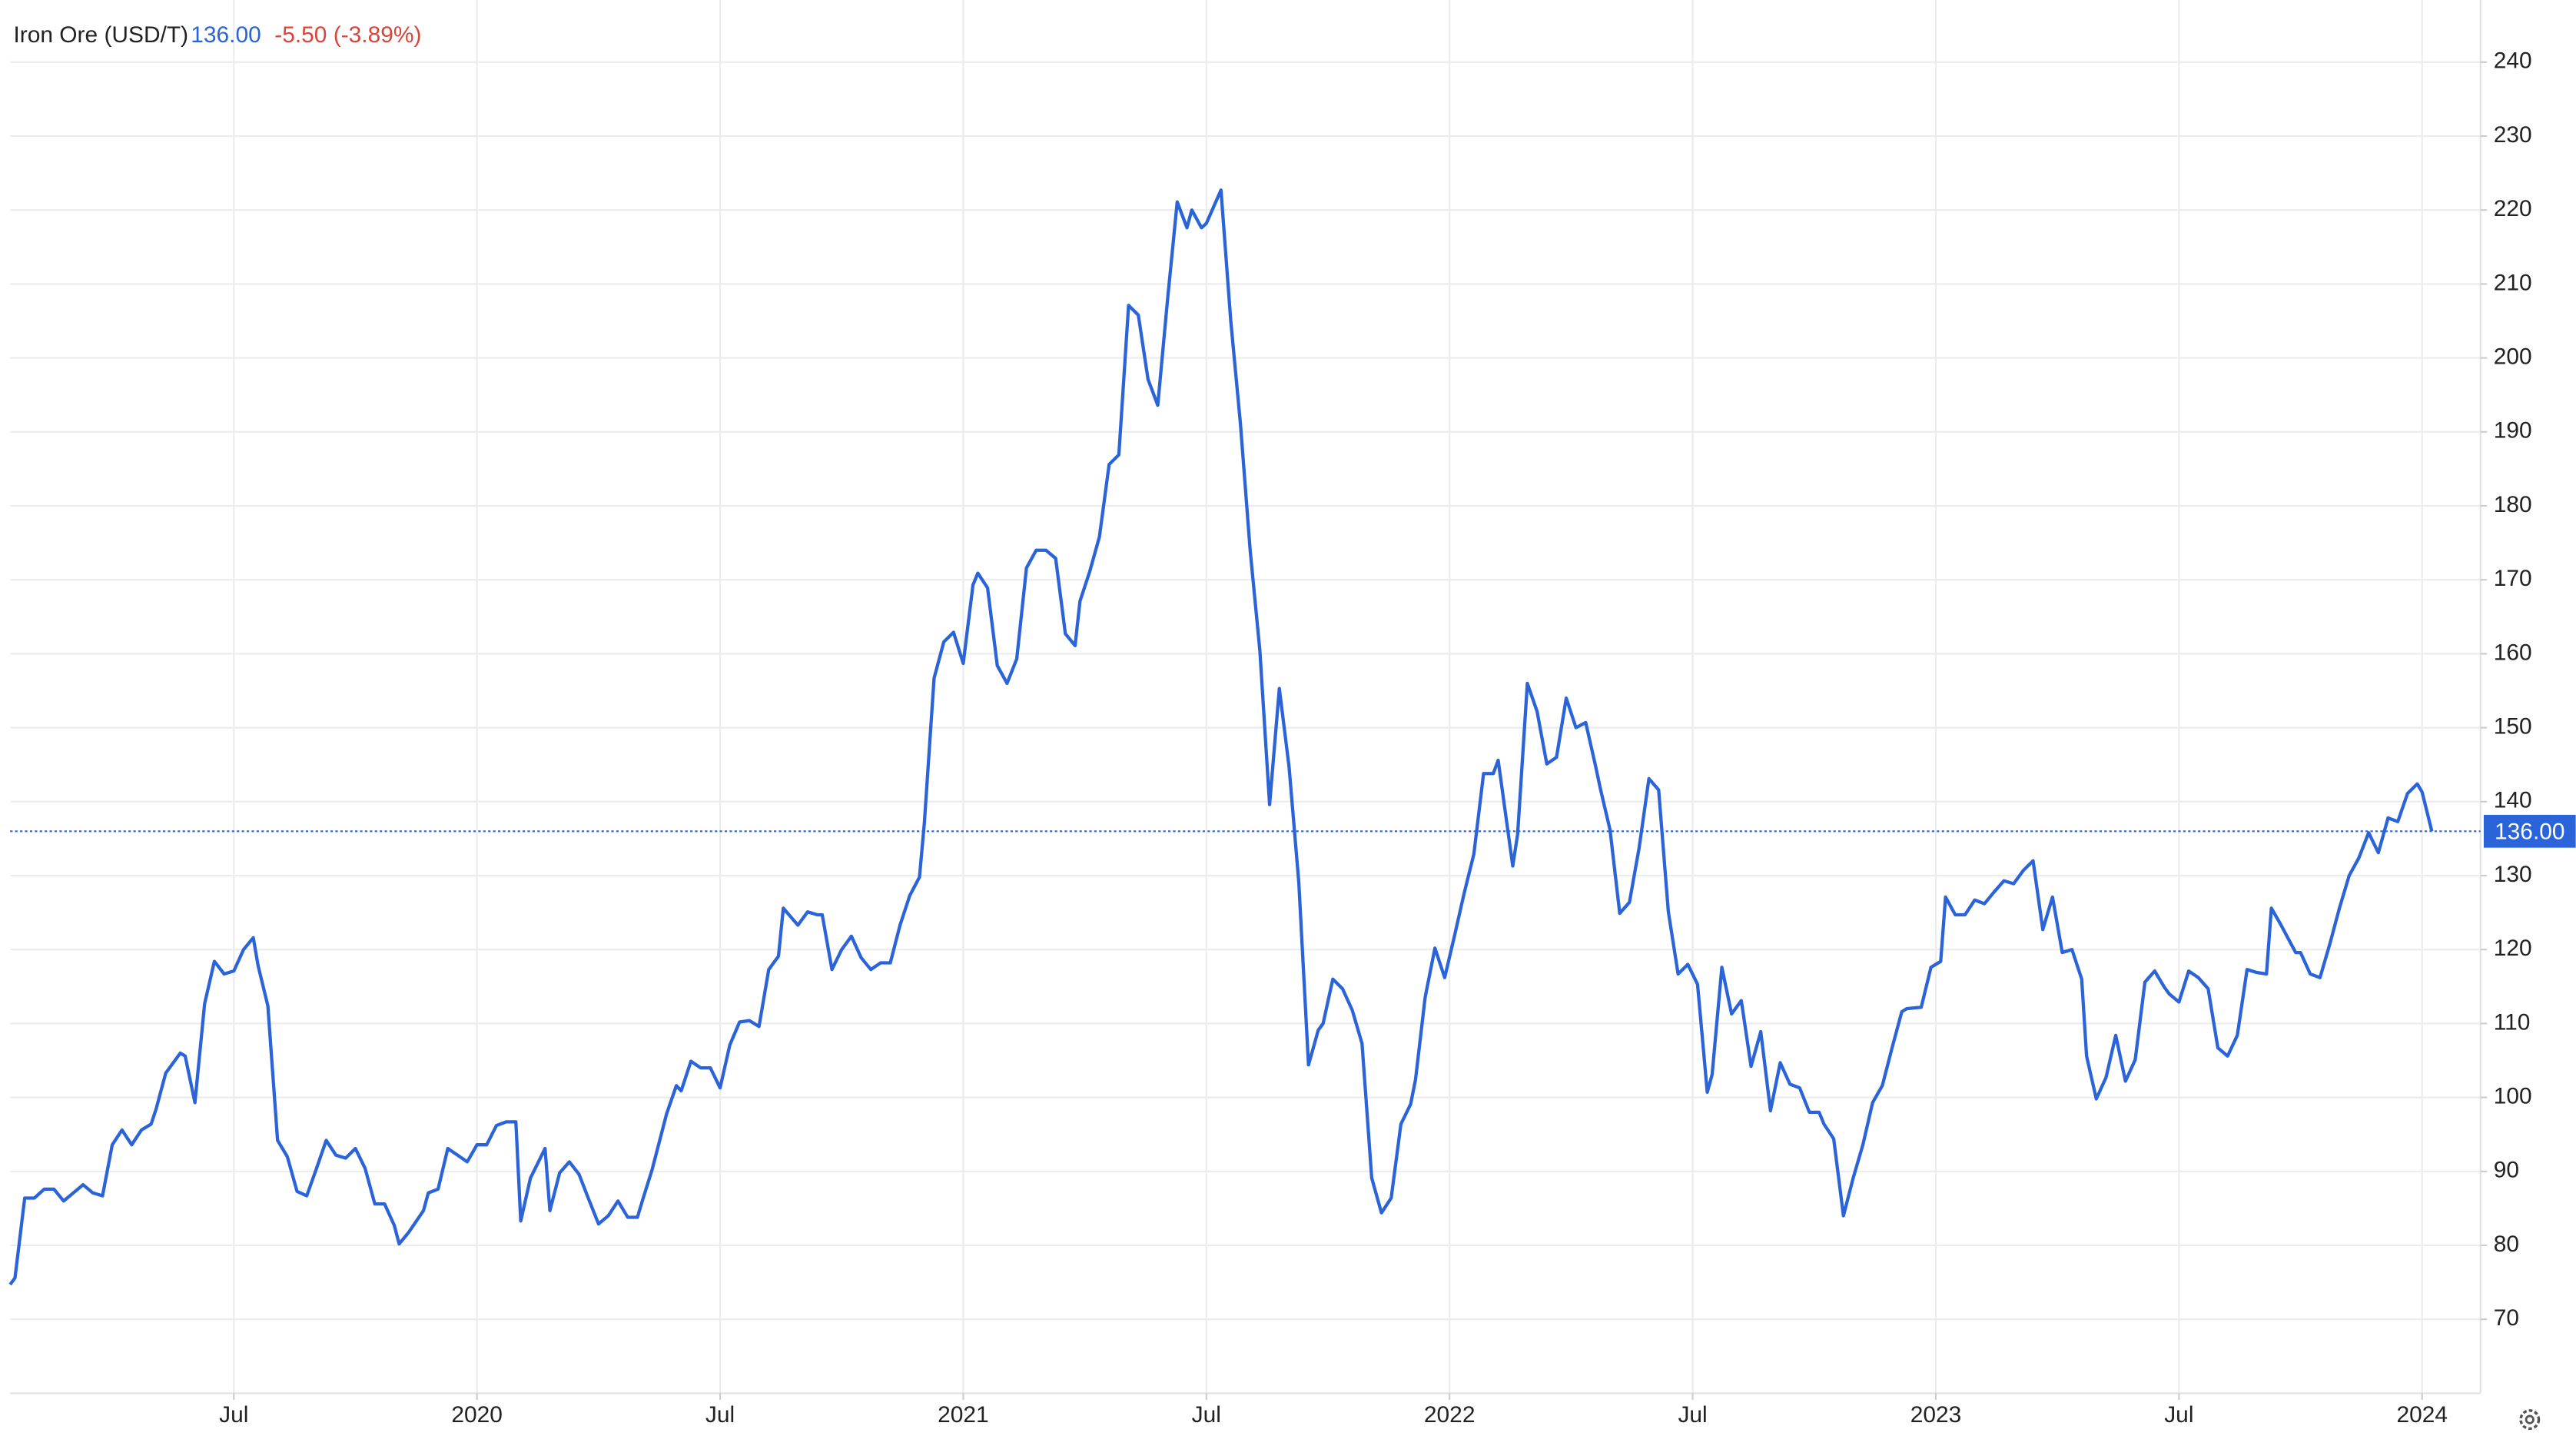 The width and height of the screenshot is (2576, 1436). Describe the element at coordinates (477, 1415) in the screenshot. I see `x-tick-label: 2020` at that location.